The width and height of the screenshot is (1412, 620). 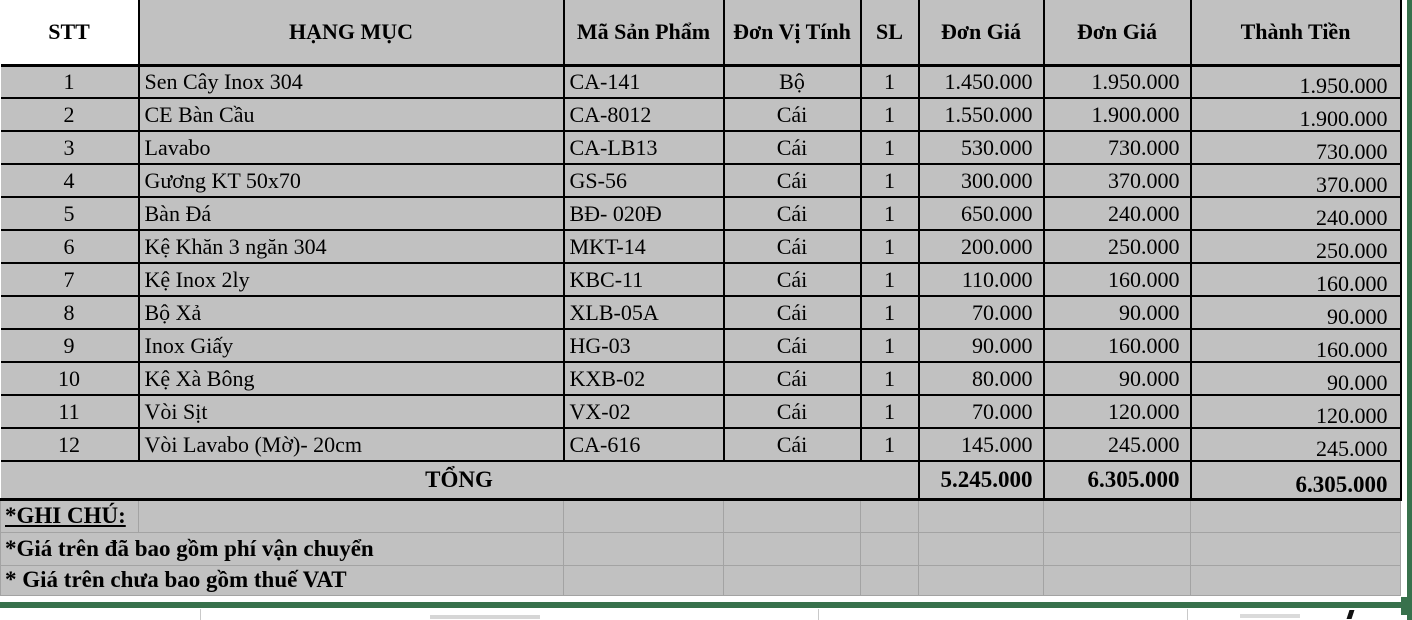 I want to click on cell-line-total: 1.950.000, so click(x=1295, y=81).